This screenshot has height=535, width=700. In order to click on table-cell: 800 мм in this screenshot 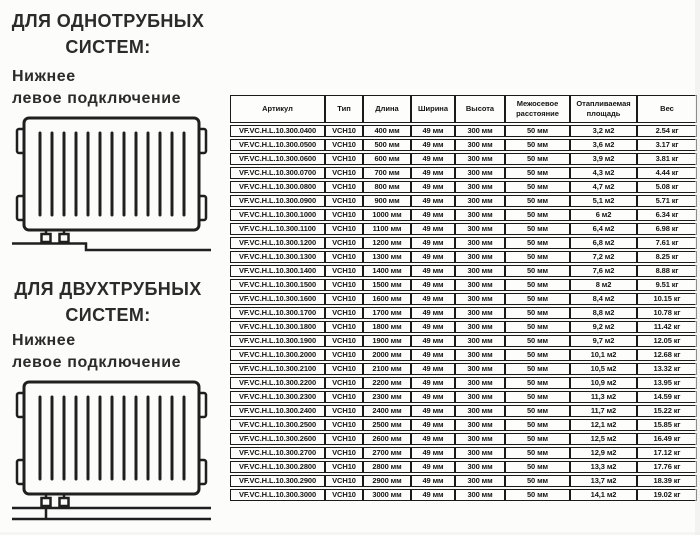, I will do `click(387, 187)`.